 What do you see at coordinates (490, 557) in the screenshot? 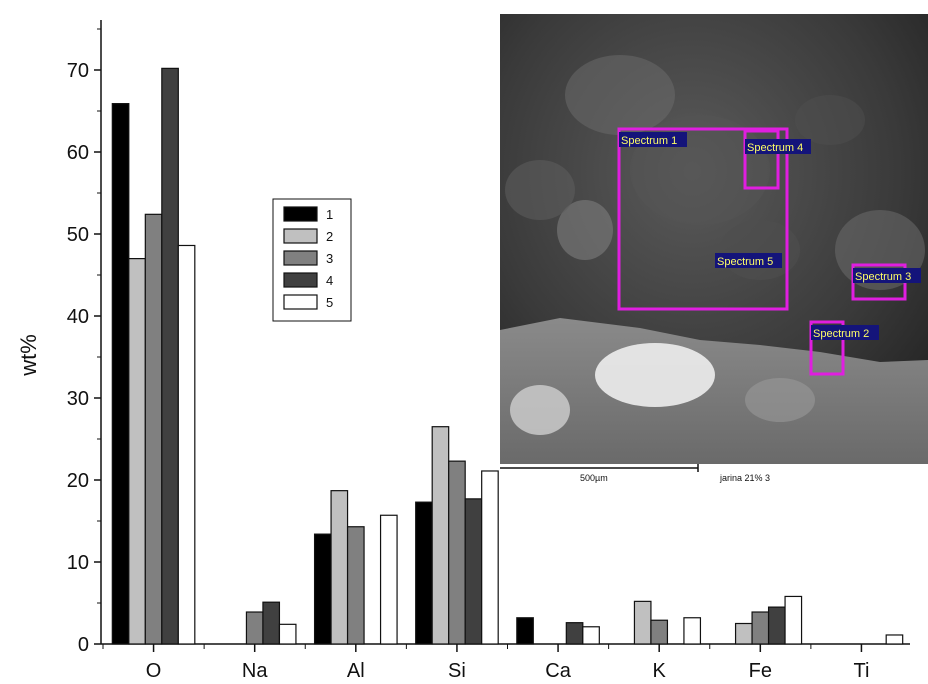
I see `bar-series-5-Si` at bounding box center [490, 557].